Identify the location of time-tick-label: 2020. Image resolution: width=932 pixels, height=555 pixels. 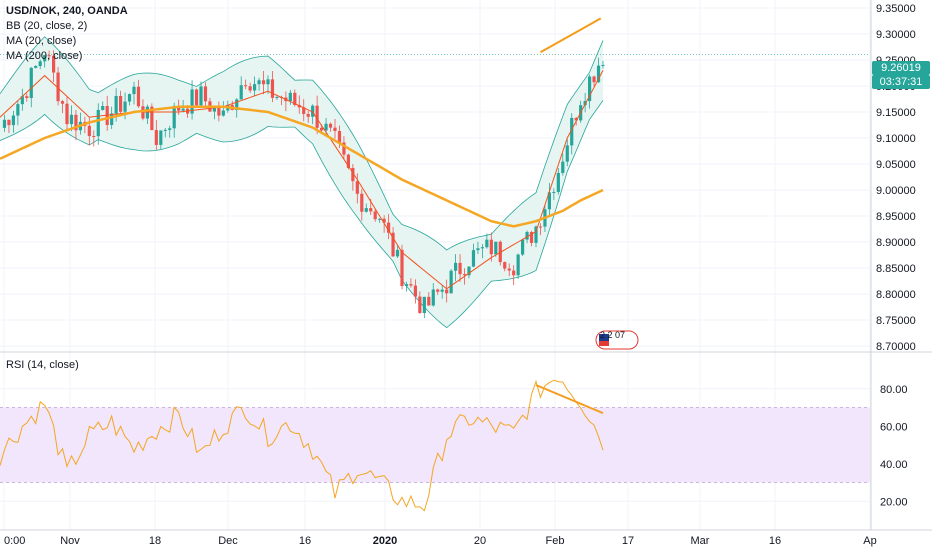
(385, 541).